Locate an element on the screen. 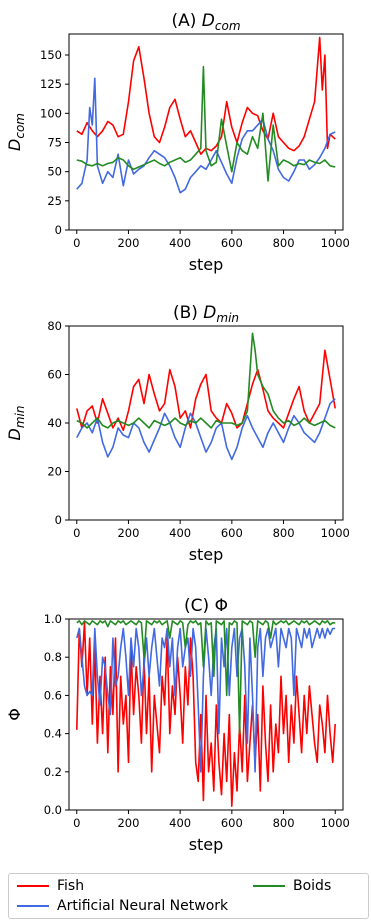  y-axis-label-subscript: com is located at coordinates (20, 126).